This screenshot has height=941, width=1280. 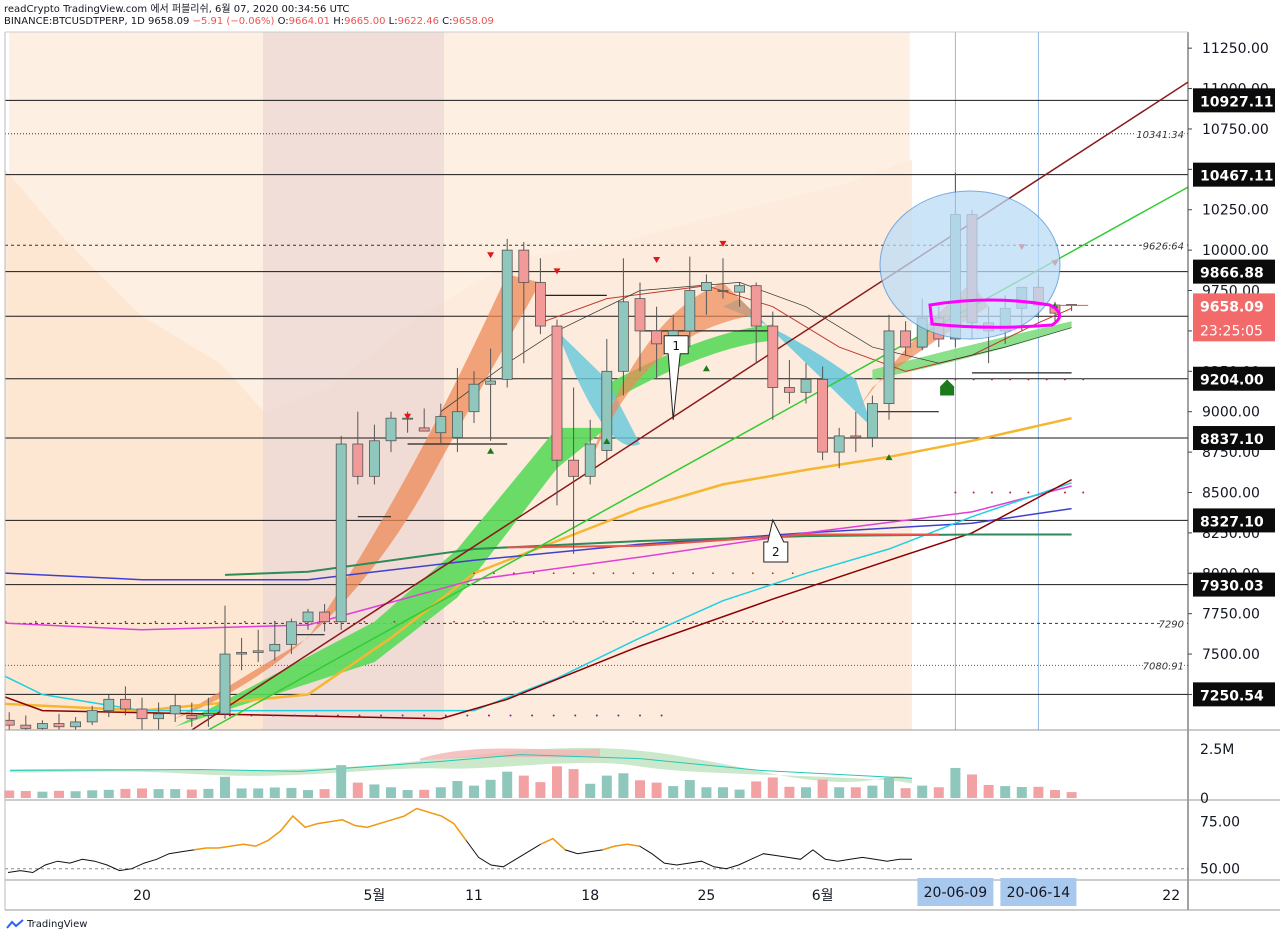 I want to click on volume-tick-label: 2.5M, so click(x=1217, y=750).